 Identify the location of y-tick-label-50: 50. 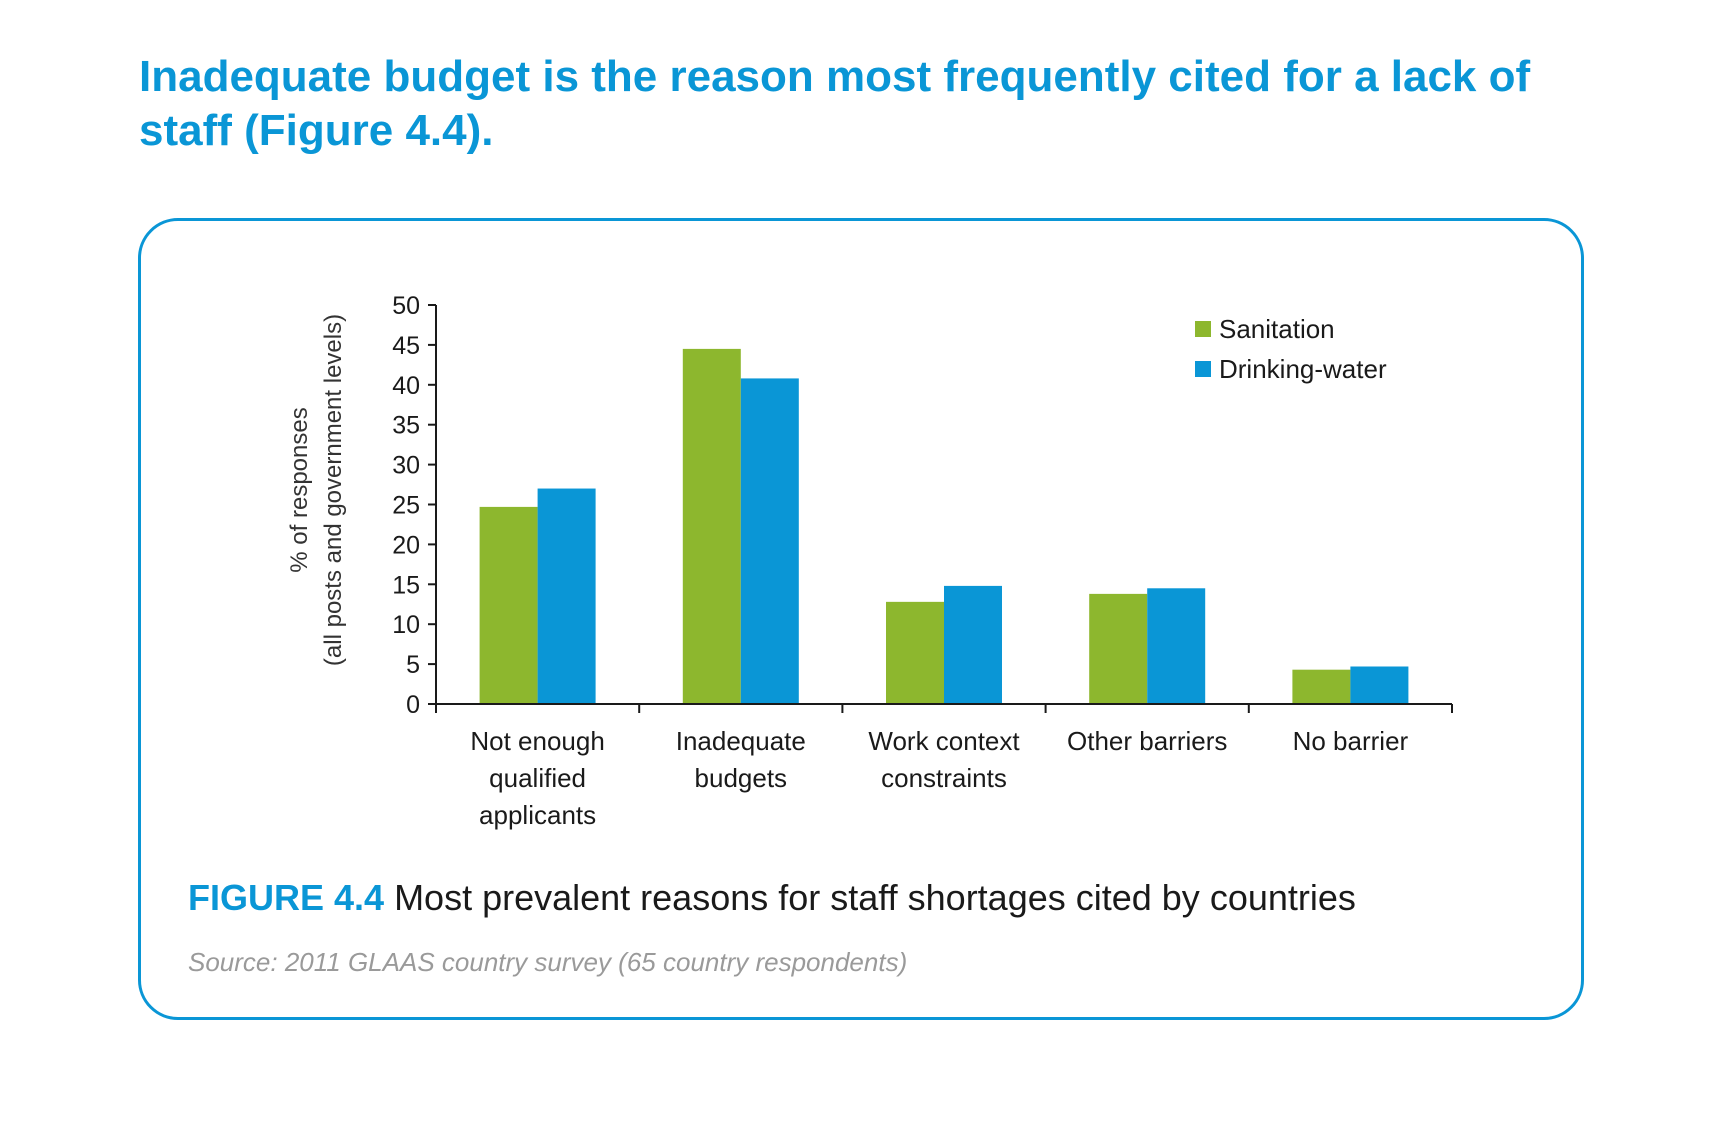
(406, 306).